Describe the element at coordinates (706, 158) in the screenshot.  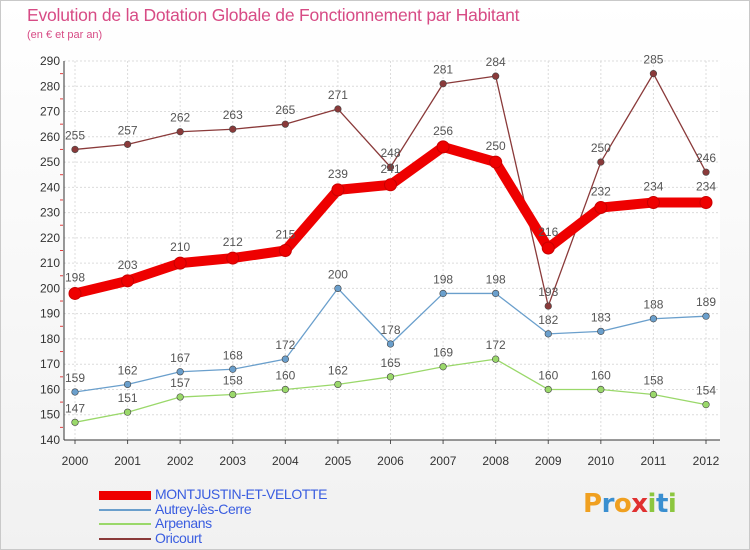
I see `data-label: 246` at that location.